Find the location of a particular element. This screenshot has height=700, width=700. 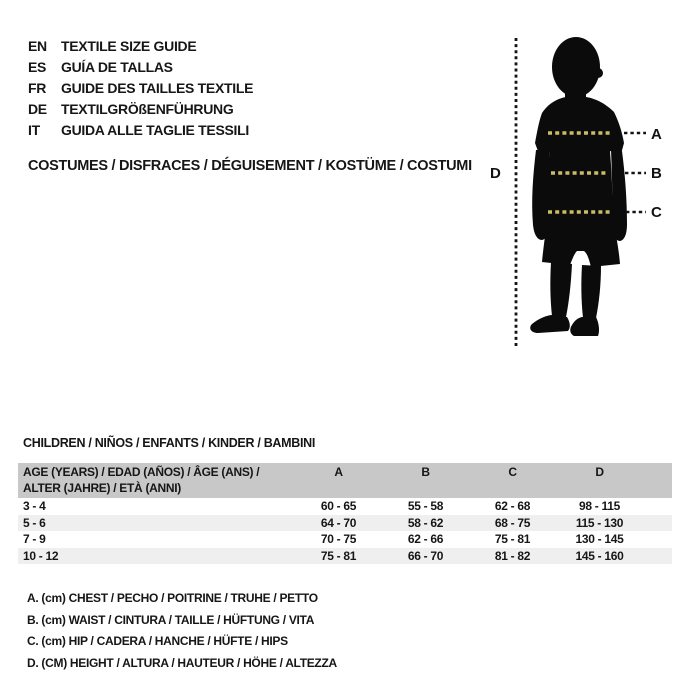

language-item-es: ES GUÍA DE TALLAS is located at coordinates (140, 67).